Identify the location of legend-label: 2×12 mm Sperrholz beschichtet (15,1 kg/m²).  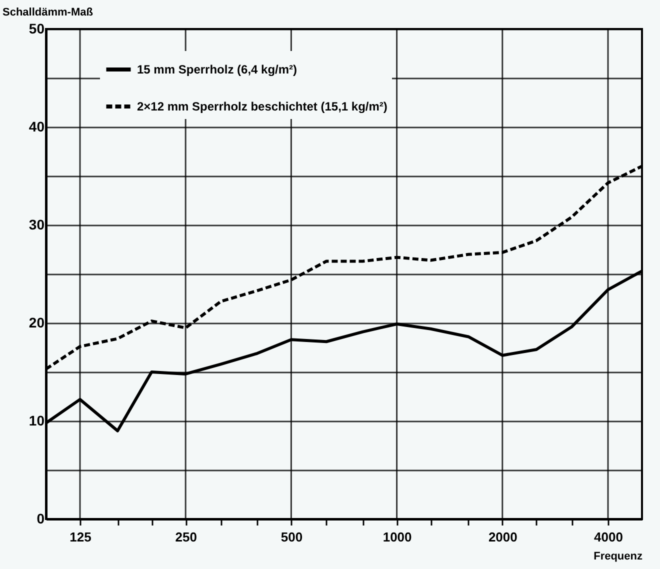
(262, 107).